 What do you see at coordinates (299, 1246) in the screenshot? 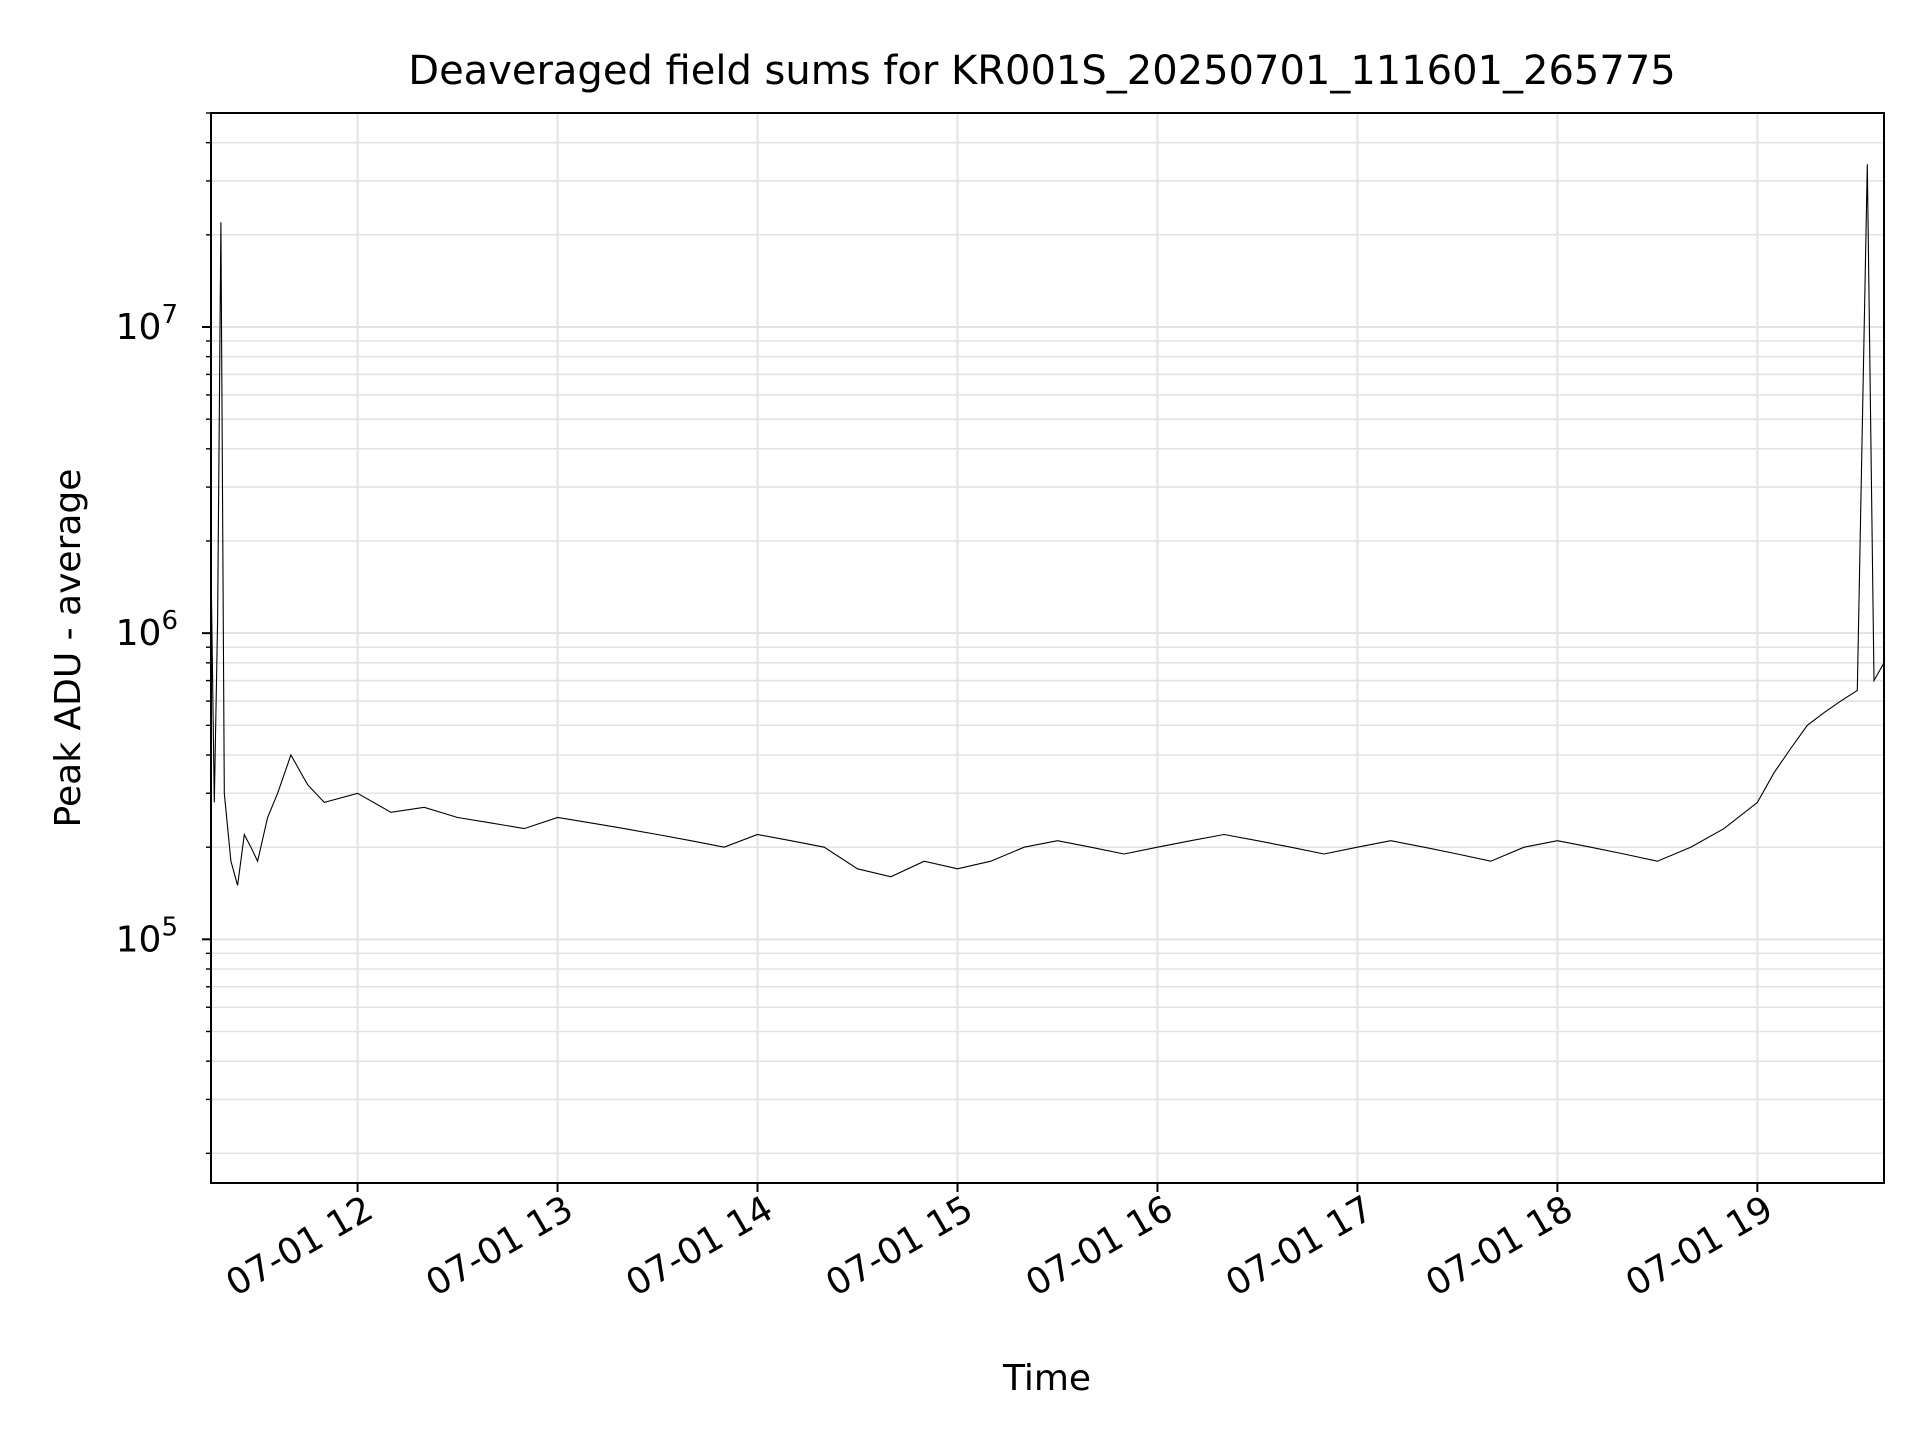
I see `x-tick-label: 07-01 12` at bounding box center [299, 1246].